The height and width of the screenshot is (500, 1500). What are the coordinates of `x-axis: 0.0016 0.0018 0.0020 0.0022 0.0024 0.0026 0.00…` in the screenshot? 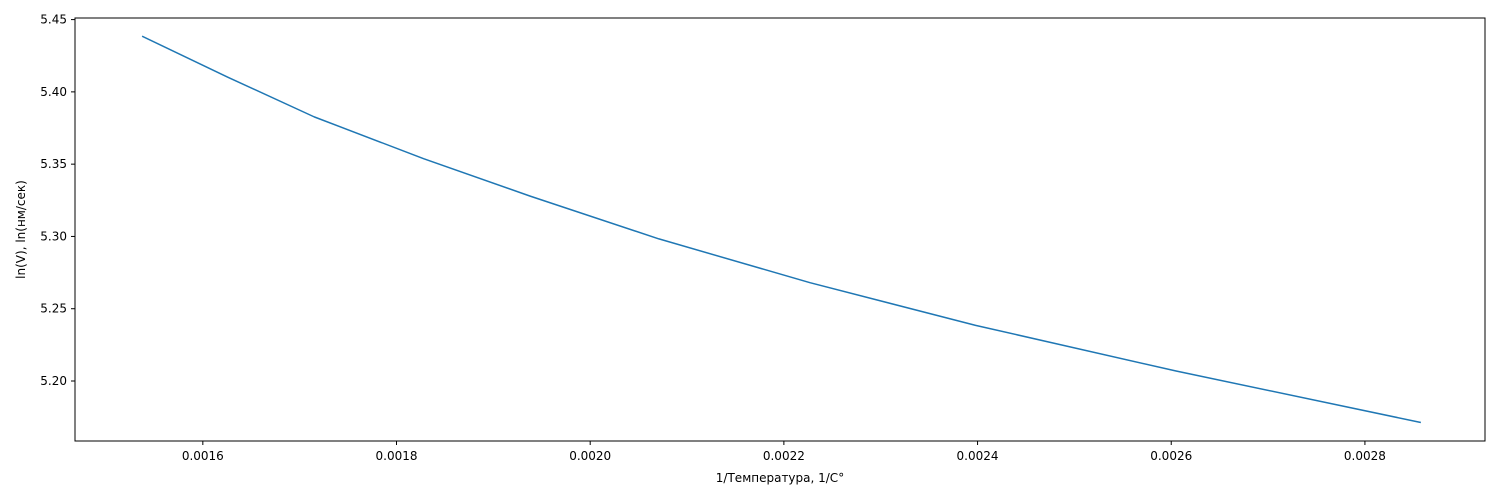 It's located at (784, 452).